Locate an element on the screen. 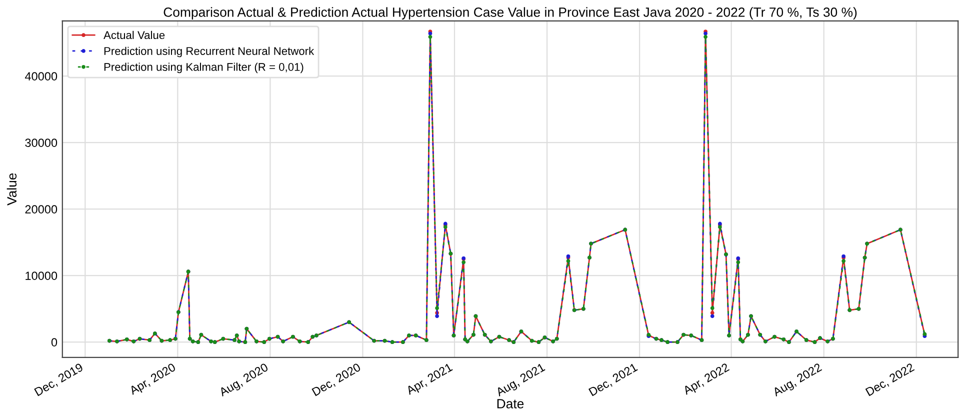  x-axis-title: Date is located at coordinates (510, 403).